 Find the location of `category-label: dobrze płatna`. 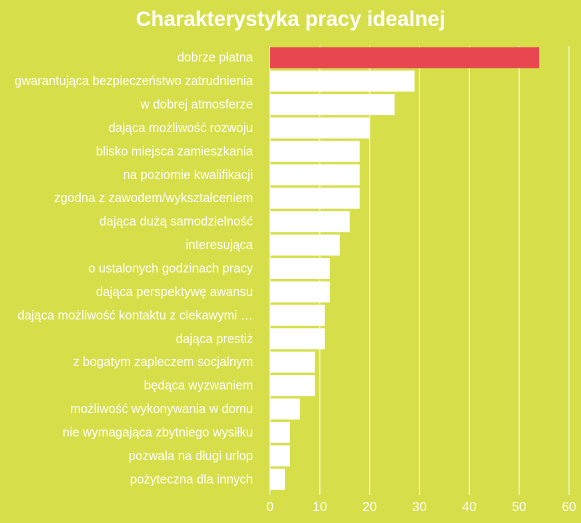

category-label: dobrze płatna is located at coordinates (215, 58).